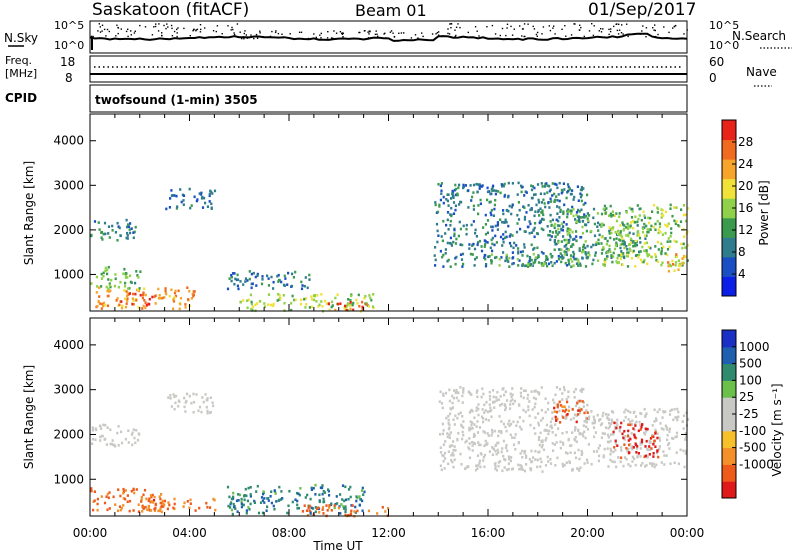 The image size is (800, 554). What do you see at coordinates (68, 390) in the screenshot?
I see `velocity-ytick-label: 3000` at bounding box center [68, 390].